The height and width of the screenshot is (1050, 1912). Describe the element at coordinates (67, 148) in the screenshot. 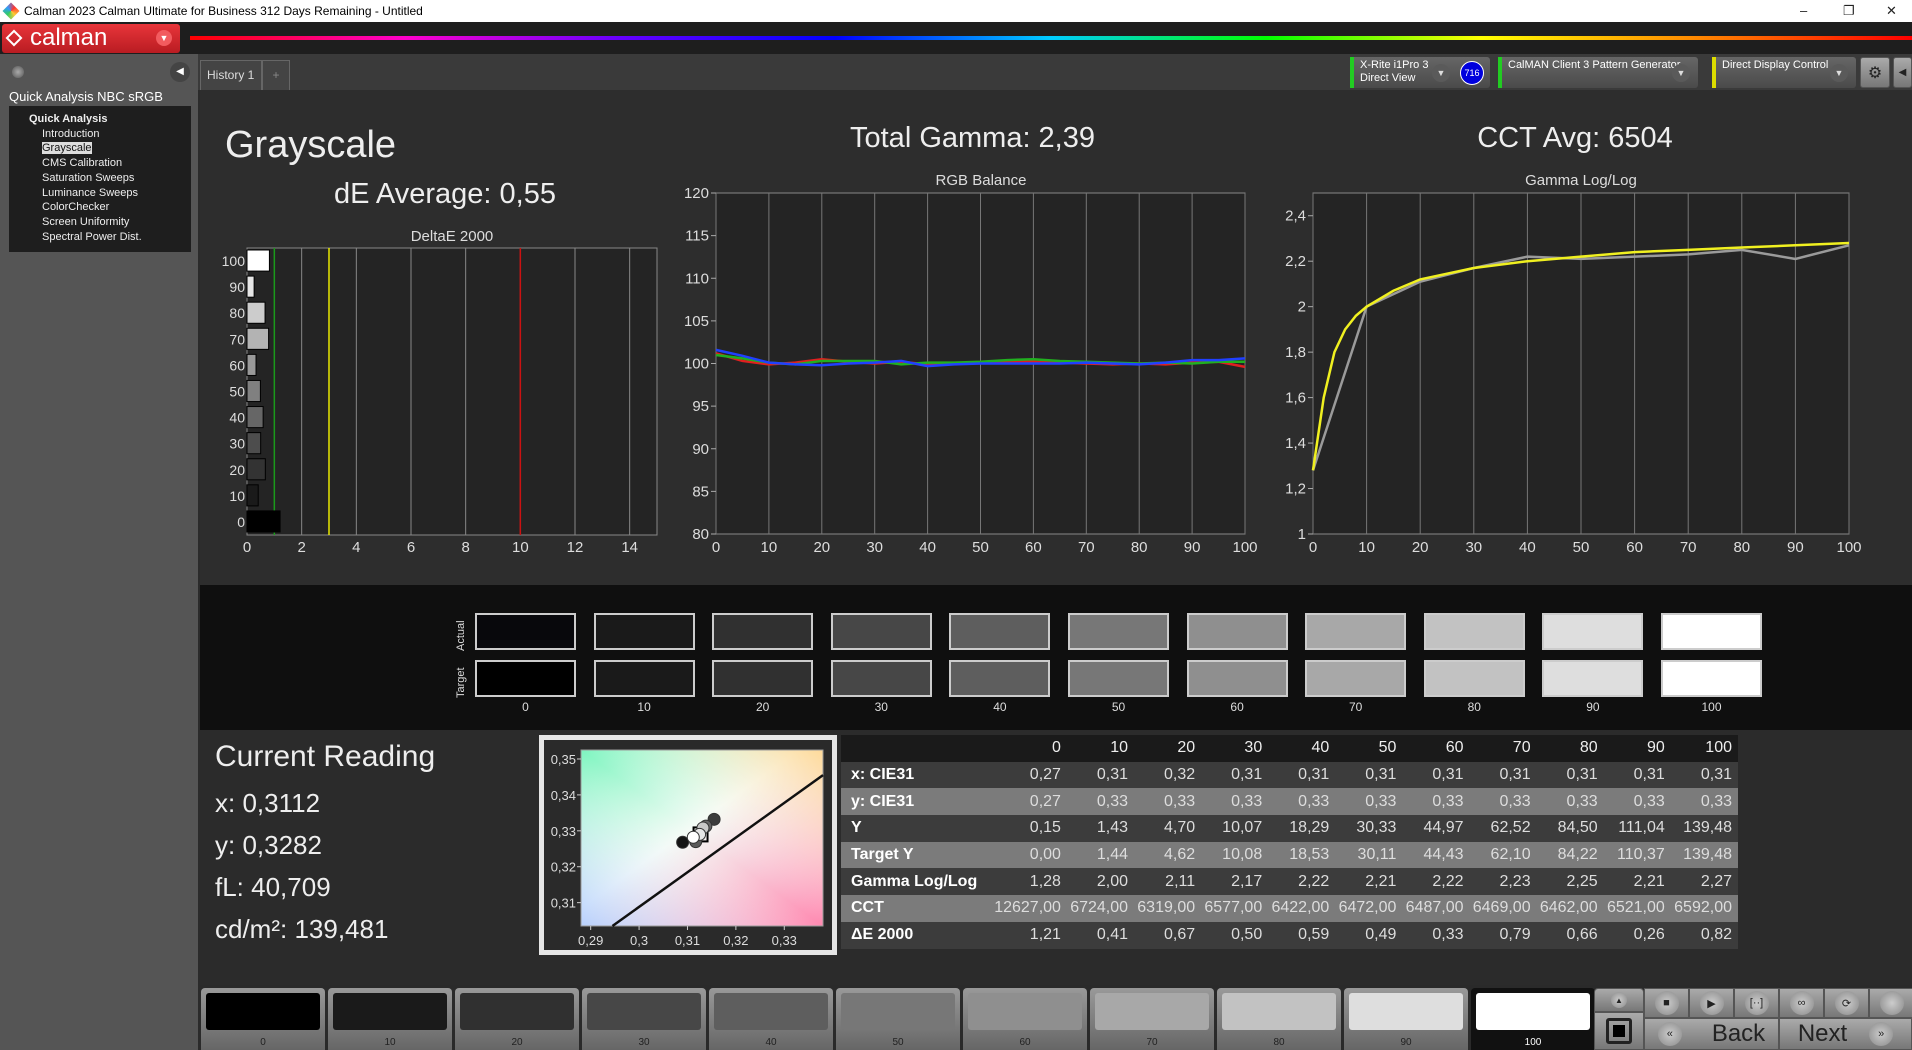

I see `tree-item-grayscale: Grayscale` at that location.